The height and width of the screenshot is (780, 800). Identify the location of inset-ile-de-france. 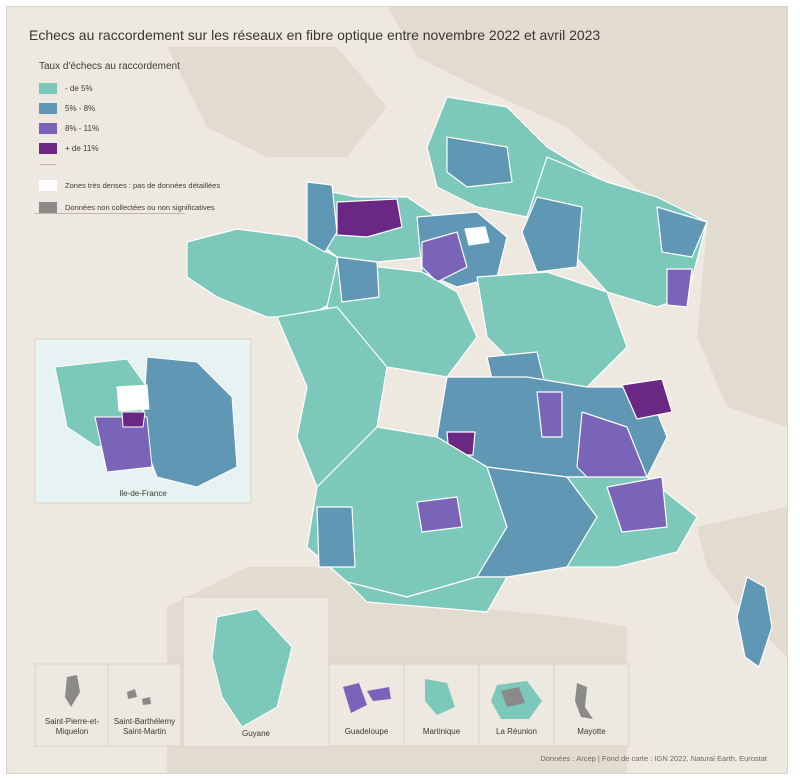
(143, 421).